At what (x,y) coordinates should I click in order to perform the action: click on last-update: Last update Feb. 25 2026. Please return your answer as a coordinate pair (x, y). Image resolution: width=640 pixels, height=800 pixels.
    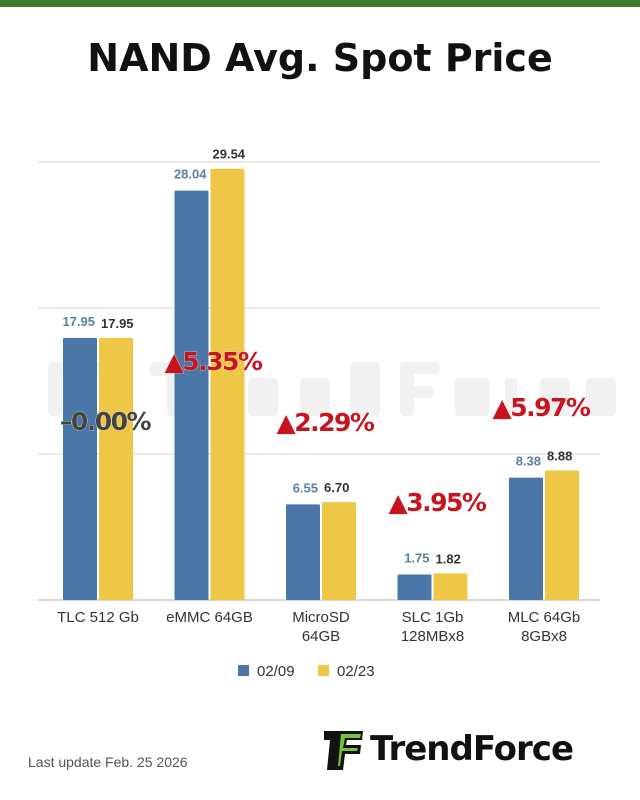
    Looking at the image, I should click on (108, 762).